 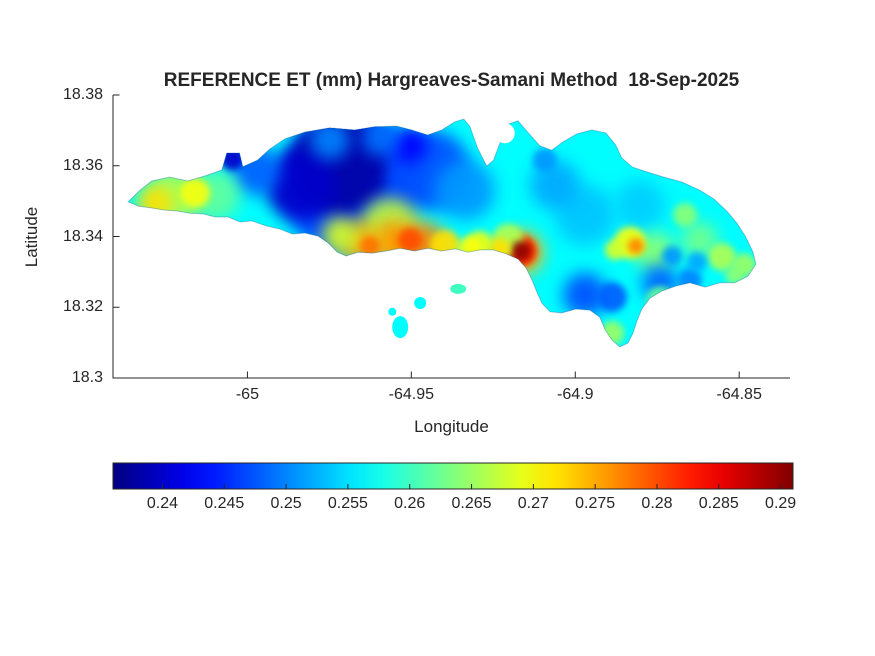 I want to click on offshore-islets, so click(x=427, y=311).